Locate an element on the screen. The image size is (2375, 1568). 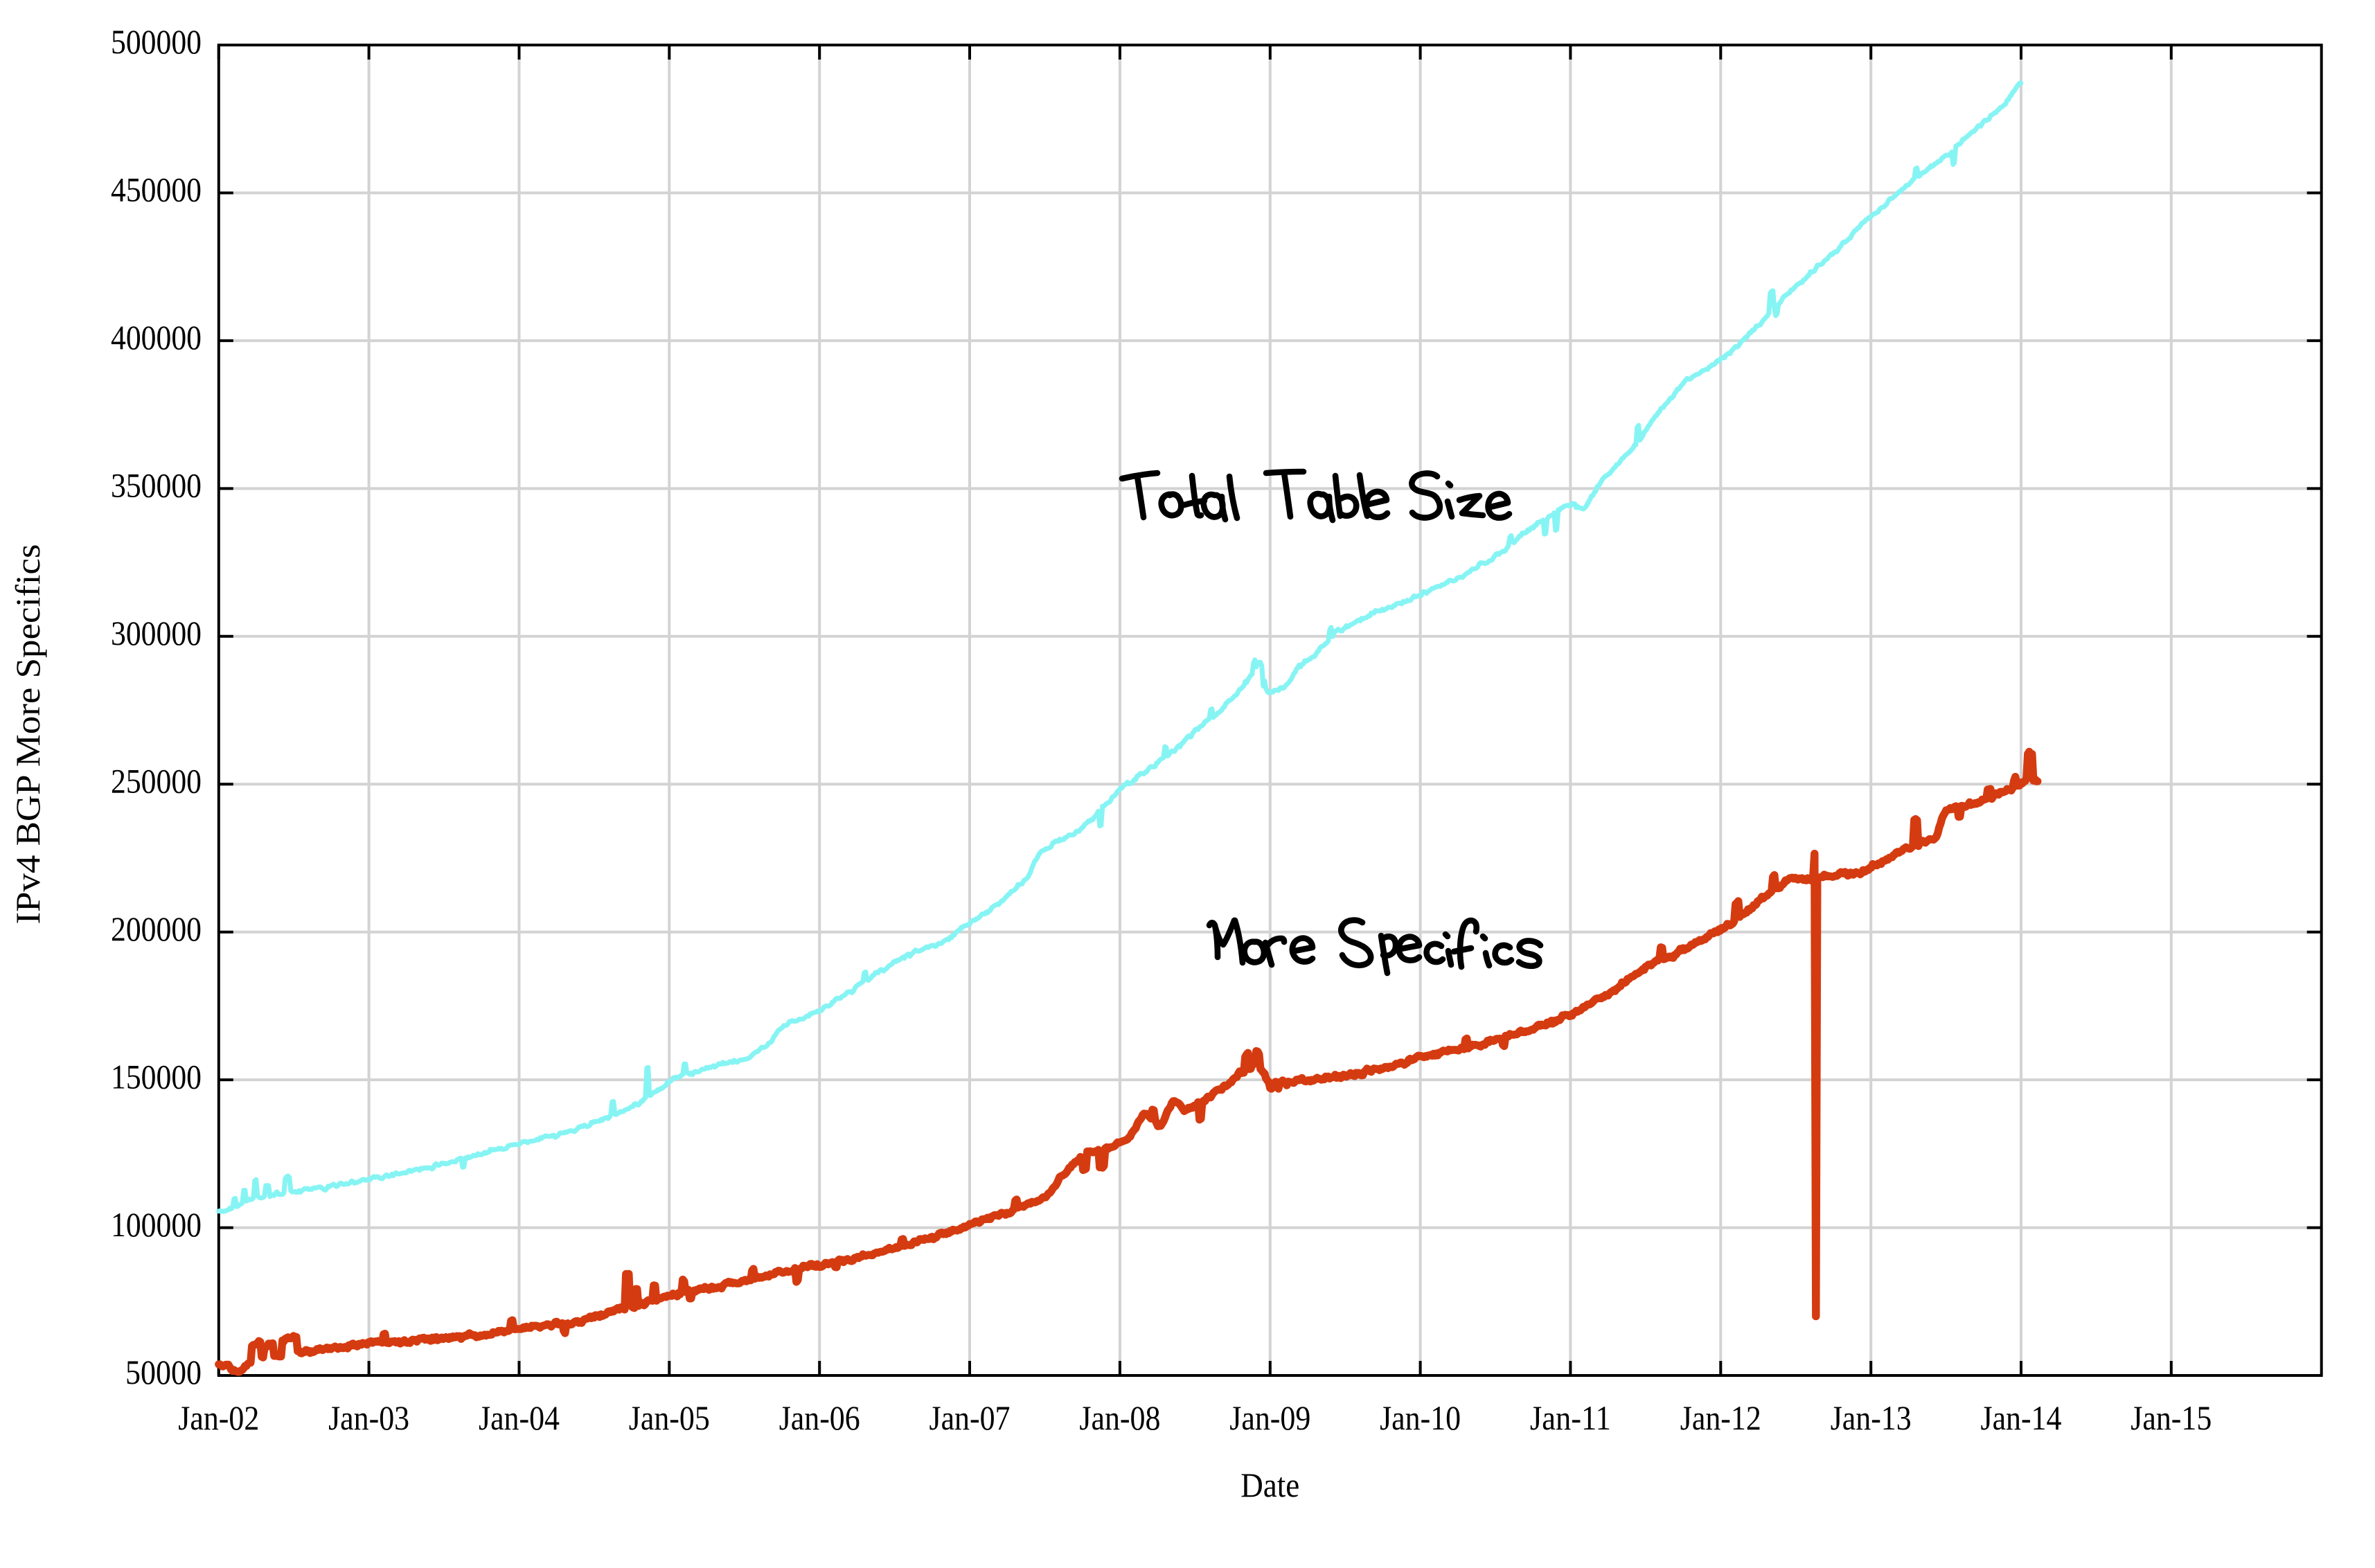
svg-text: 500000 is located at coordinates (156, 42).